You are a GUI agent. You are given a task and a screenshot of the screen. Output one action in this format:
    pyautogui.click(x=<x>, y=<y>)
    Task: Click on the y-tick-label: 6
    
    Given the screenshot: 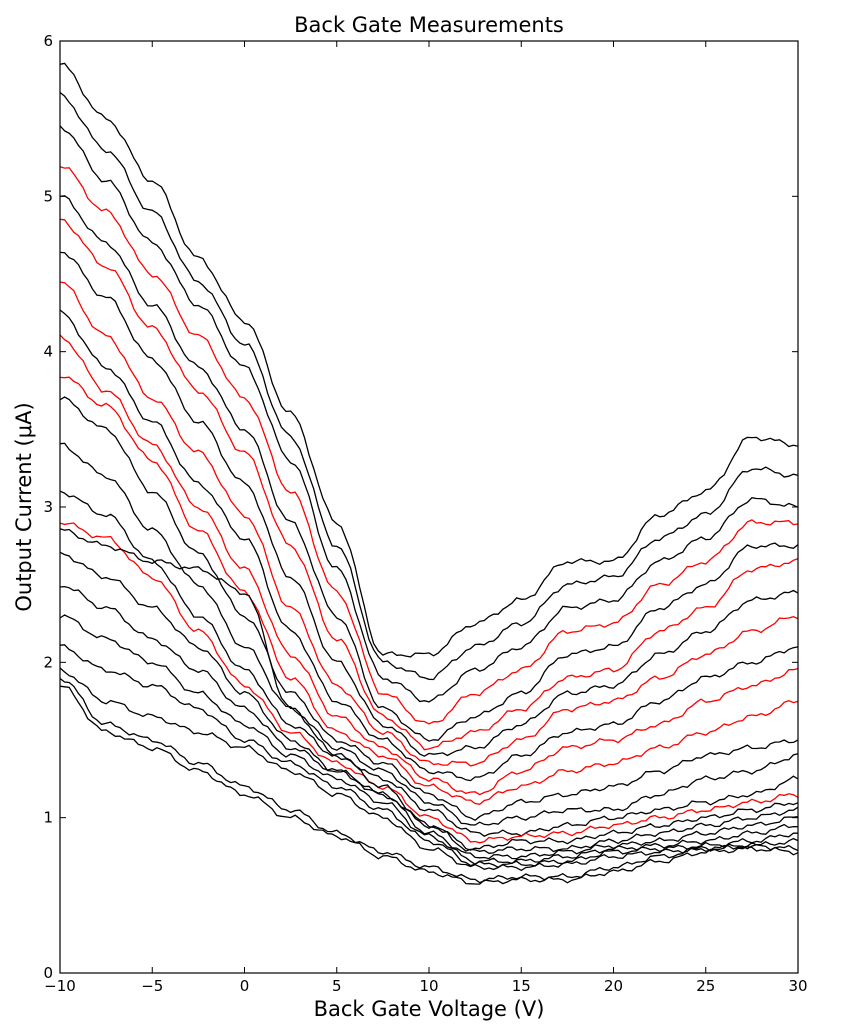 What is the action you would take?
    pyautogui.click(x=48, y=41)
    